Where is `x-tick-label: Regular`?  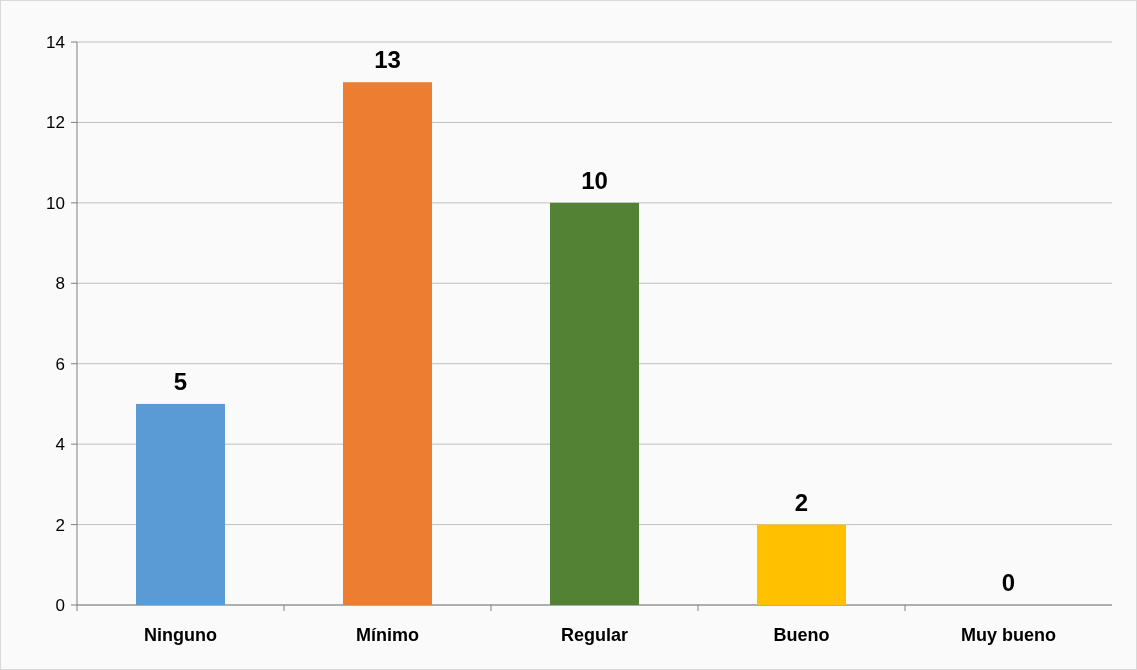 x-tick-label: Regular is located at coordinates (594, 635).